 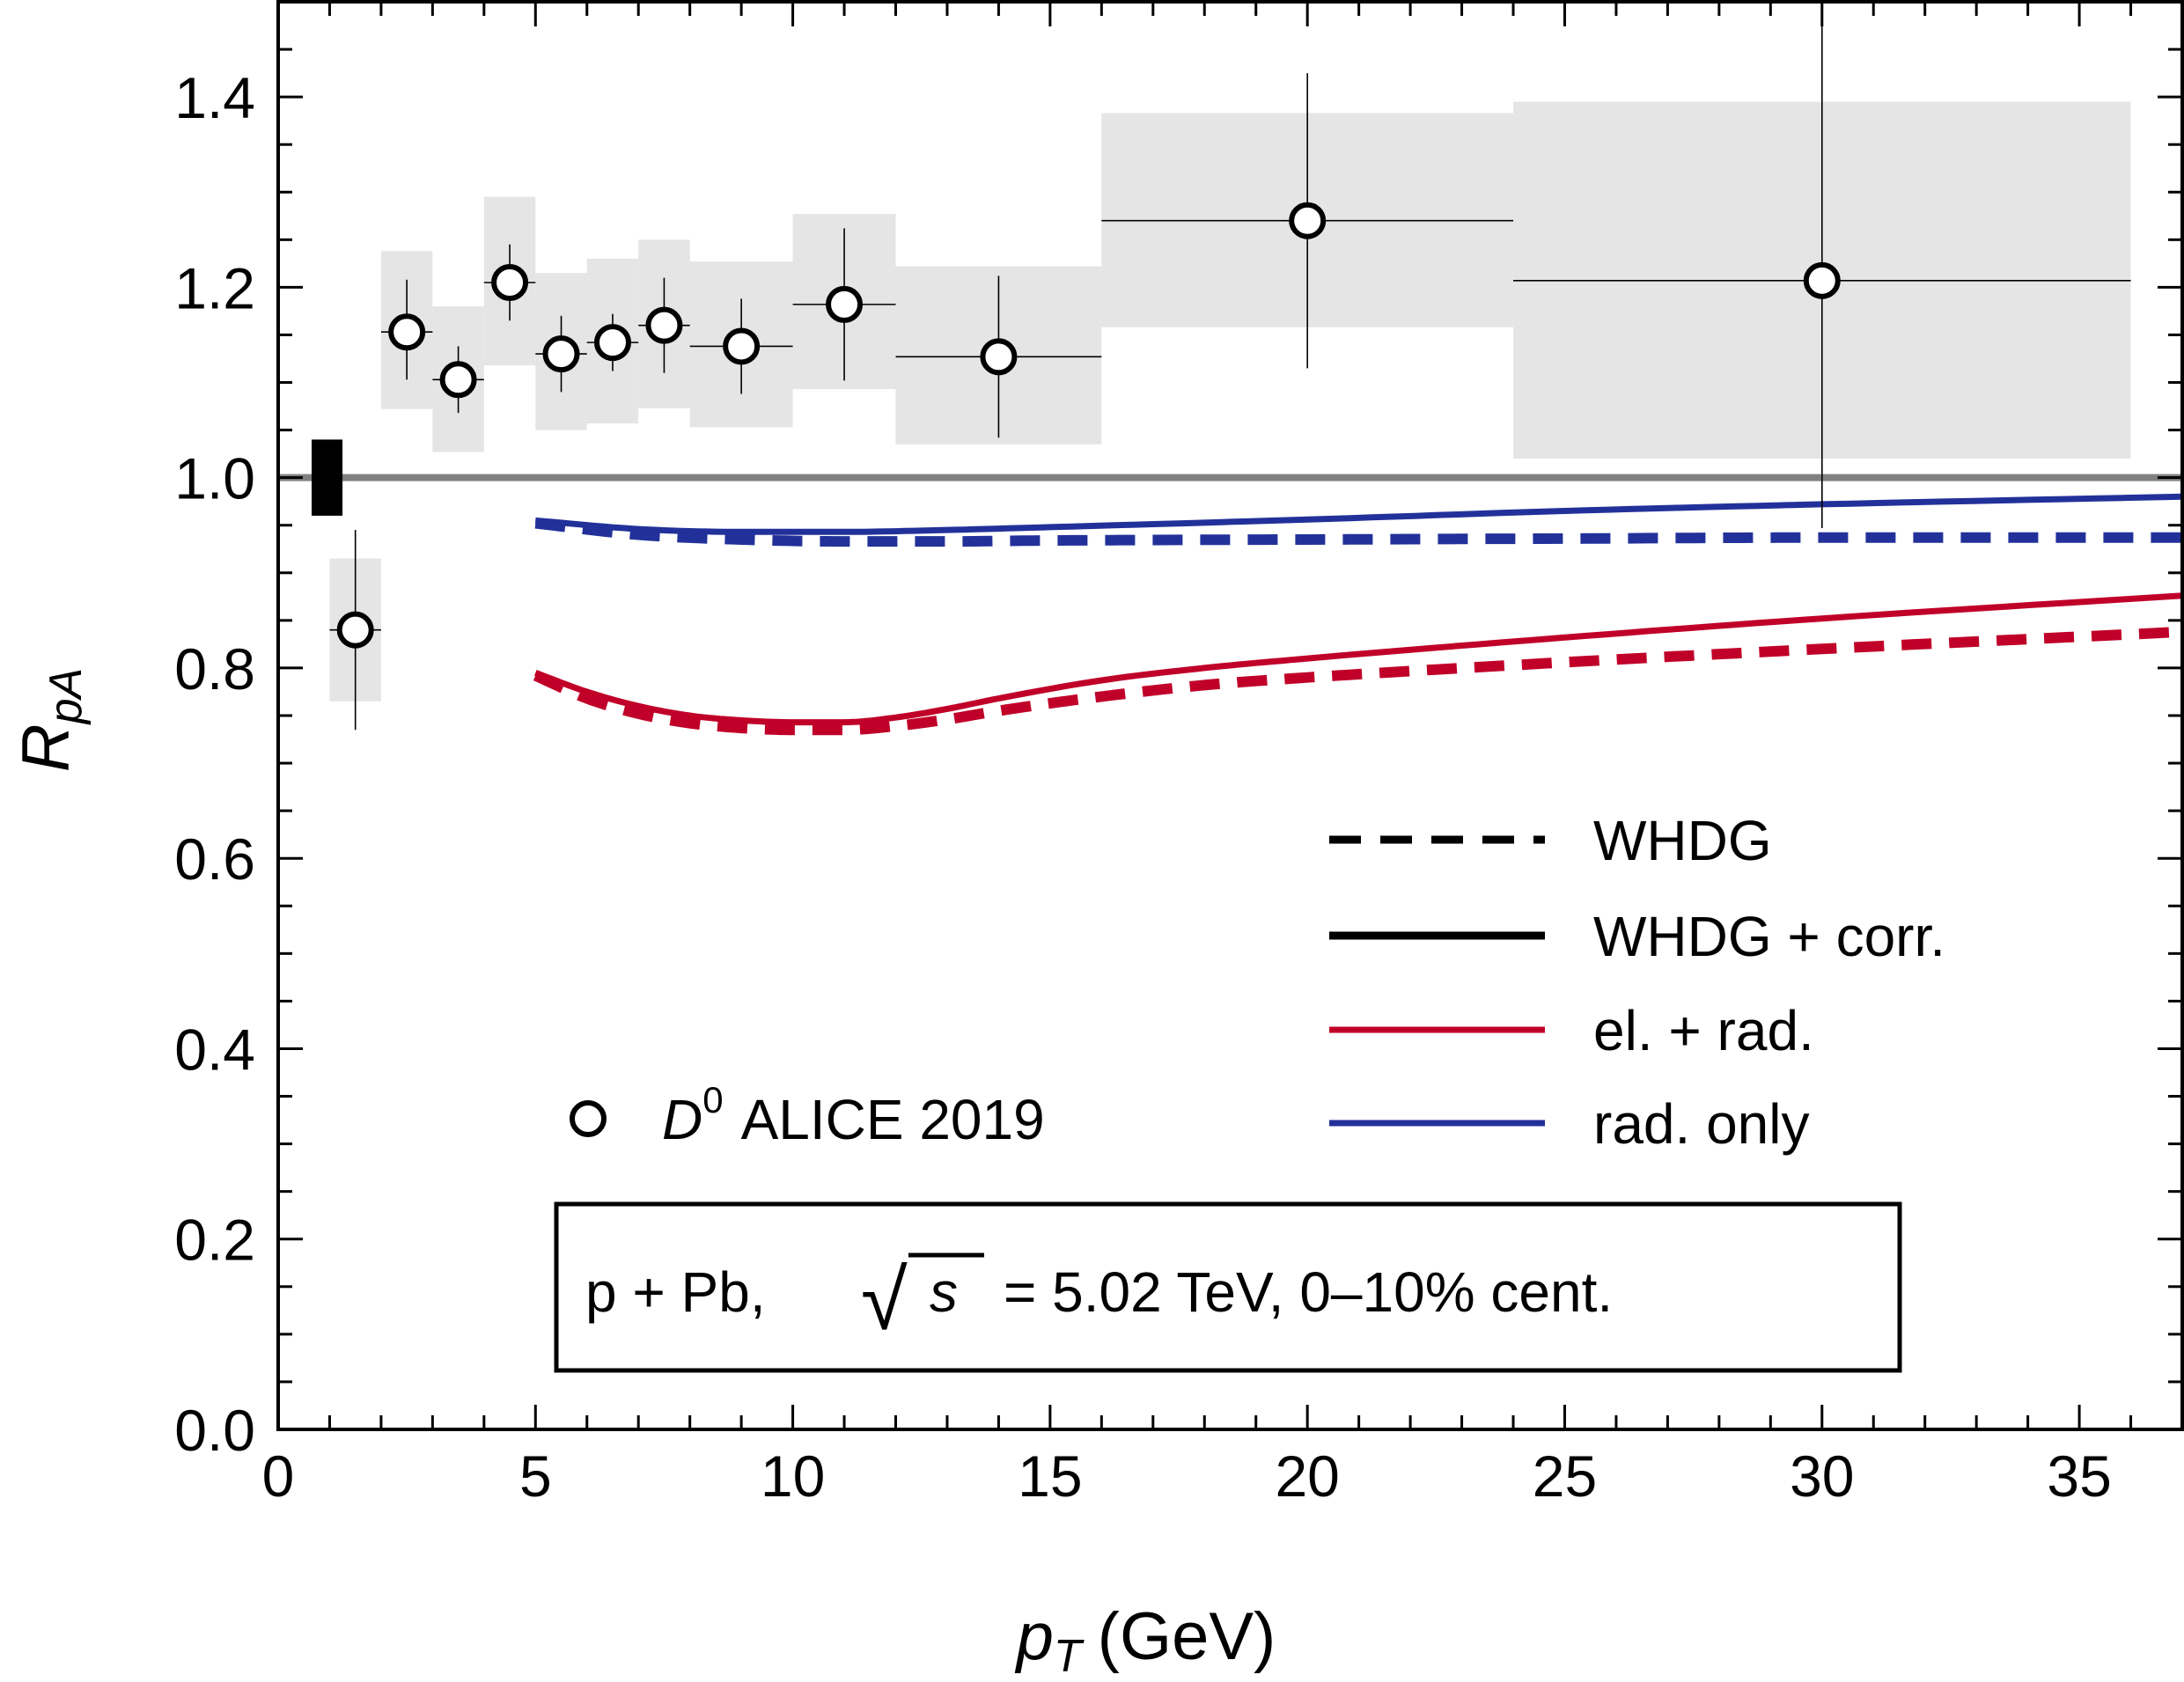 I want to click on y-axis-title: RpA, so click(x=50, y=720).